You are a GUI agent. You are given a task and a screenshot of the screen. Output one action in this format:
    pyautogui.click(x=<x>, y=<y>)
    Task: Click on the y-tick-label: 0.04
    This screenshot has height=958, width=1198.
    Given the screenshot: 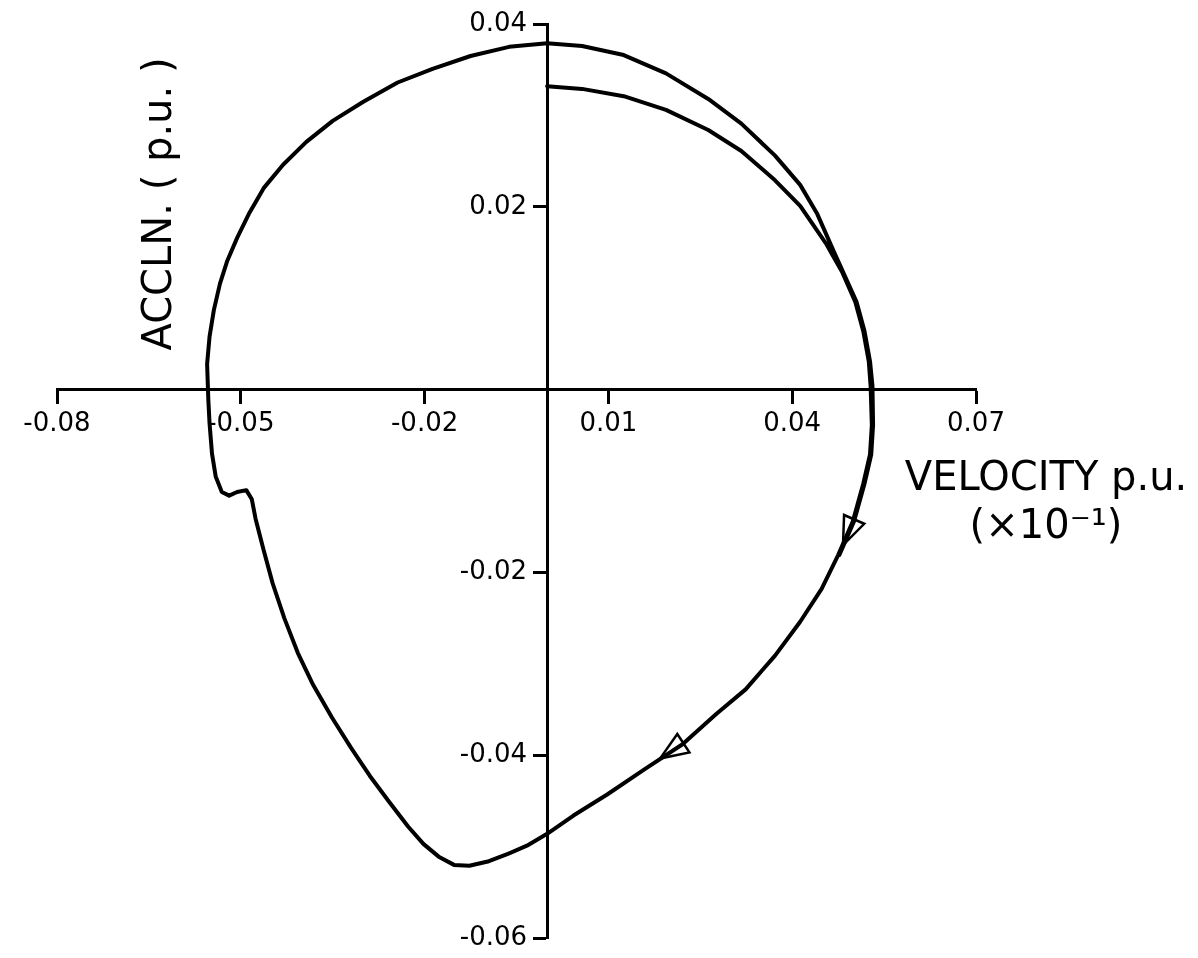 What is the action you would take?
    pyautogui.click(x=498, y=21)
    